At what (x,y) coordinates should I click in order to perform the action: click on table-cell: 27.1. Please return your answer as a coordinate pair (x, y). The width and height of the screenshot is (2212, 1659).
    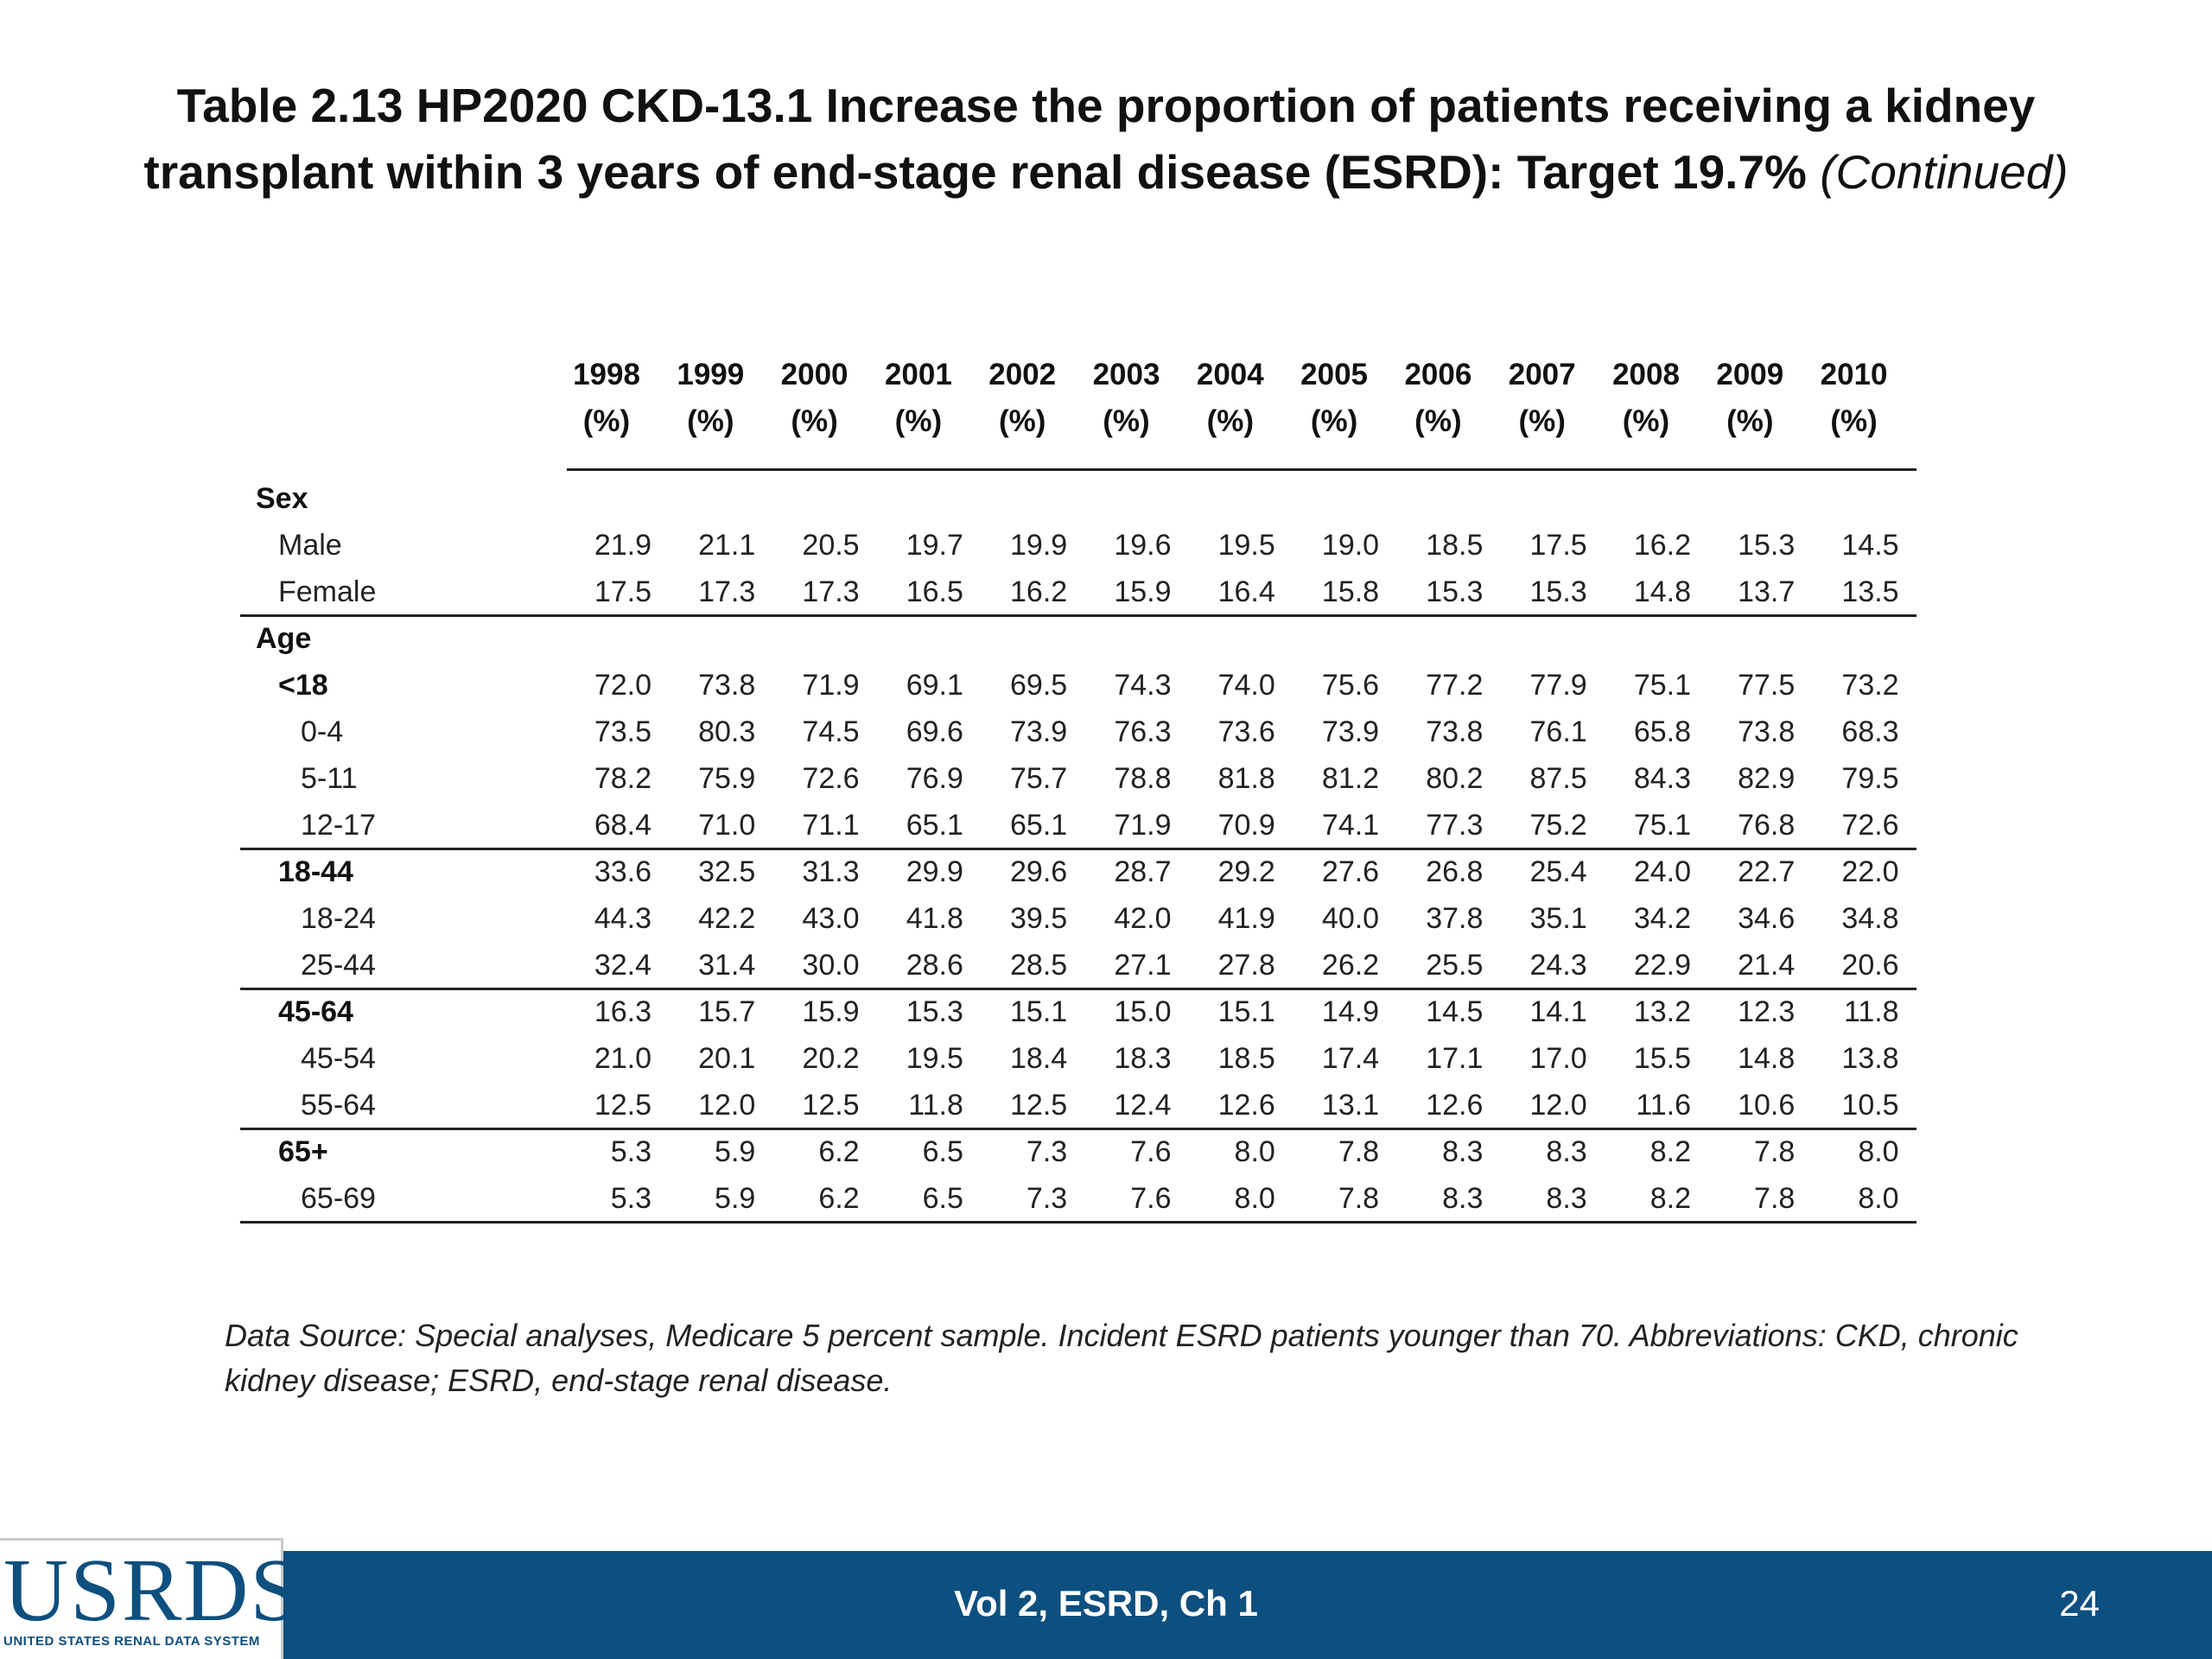
    Looking at the image, I should click on (1143, 965).